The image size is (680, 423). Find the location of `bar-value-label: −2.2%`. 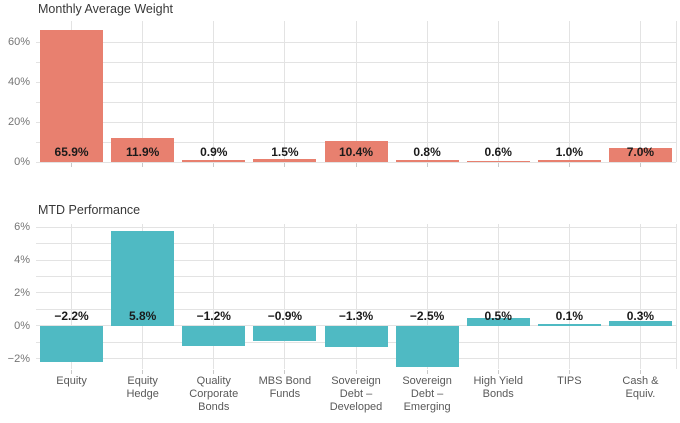

bar-value-label: −2.2% is located at coordinates (71, 315).